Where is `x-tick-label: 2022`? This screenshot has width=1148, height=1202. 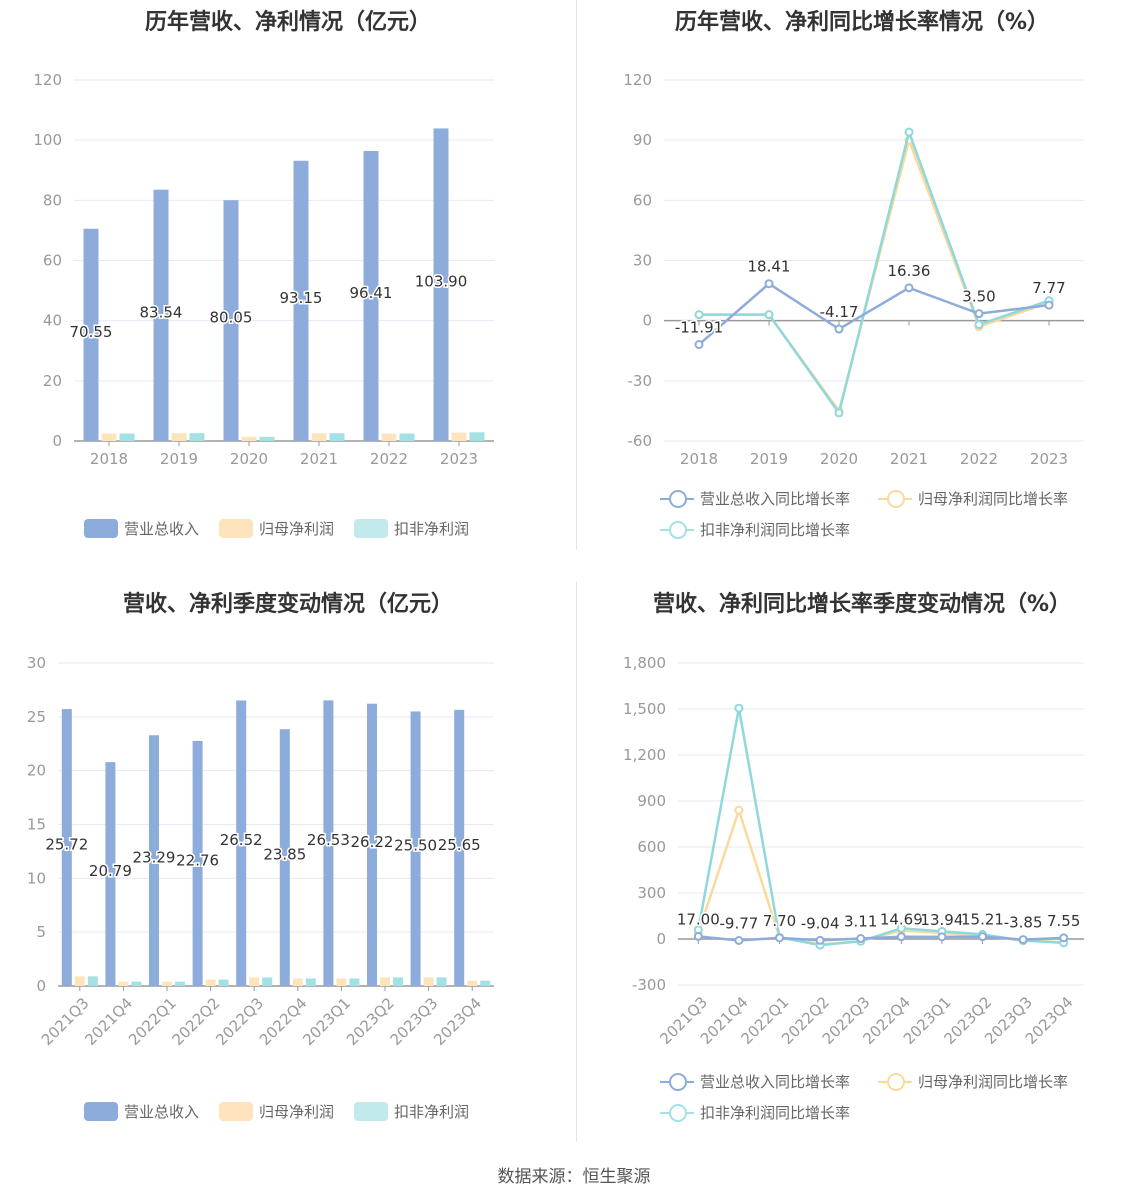 x-tick-label: 2022 is located at coordinates (979, 459).